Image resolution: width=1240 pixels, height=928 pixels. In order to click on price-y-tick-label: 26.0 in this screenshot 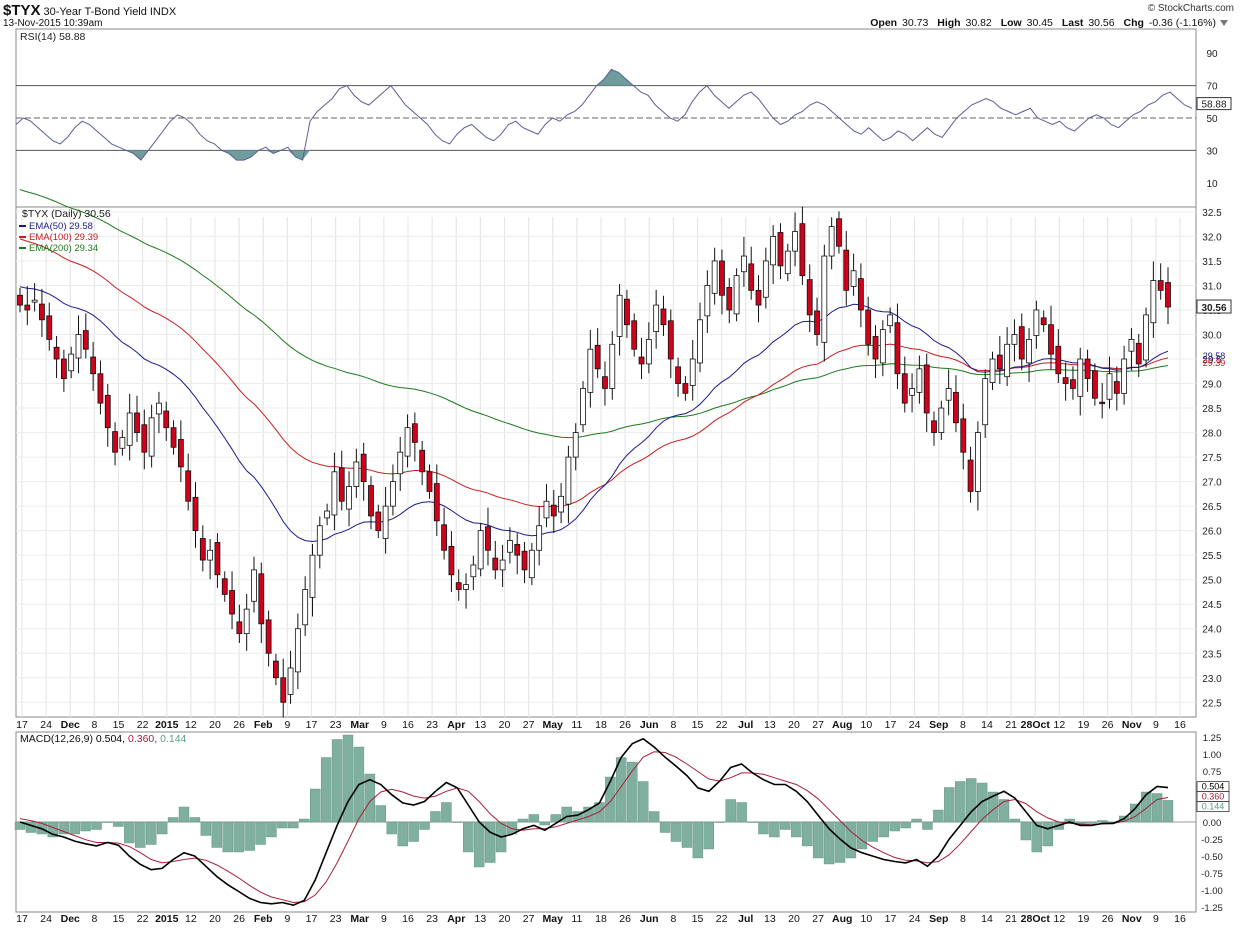, I will do `click(1212, 532)`.